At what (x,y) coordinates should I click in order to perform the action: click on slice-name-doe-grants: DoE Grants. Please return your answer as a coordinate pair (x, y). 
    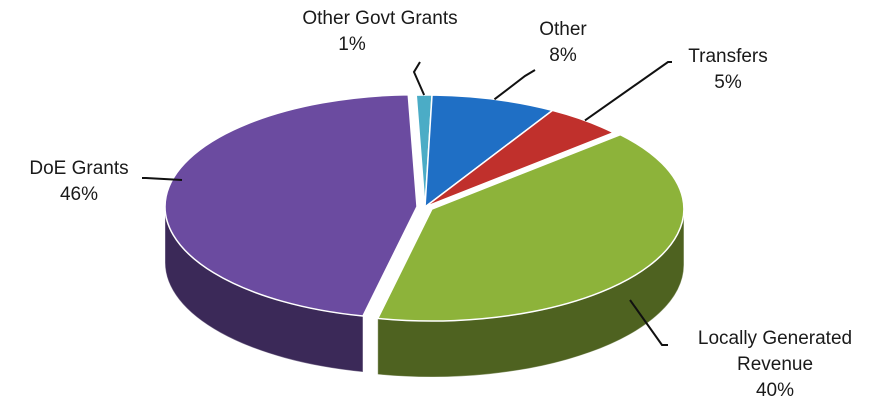
    Looking at the image, I should click on (79, 168).